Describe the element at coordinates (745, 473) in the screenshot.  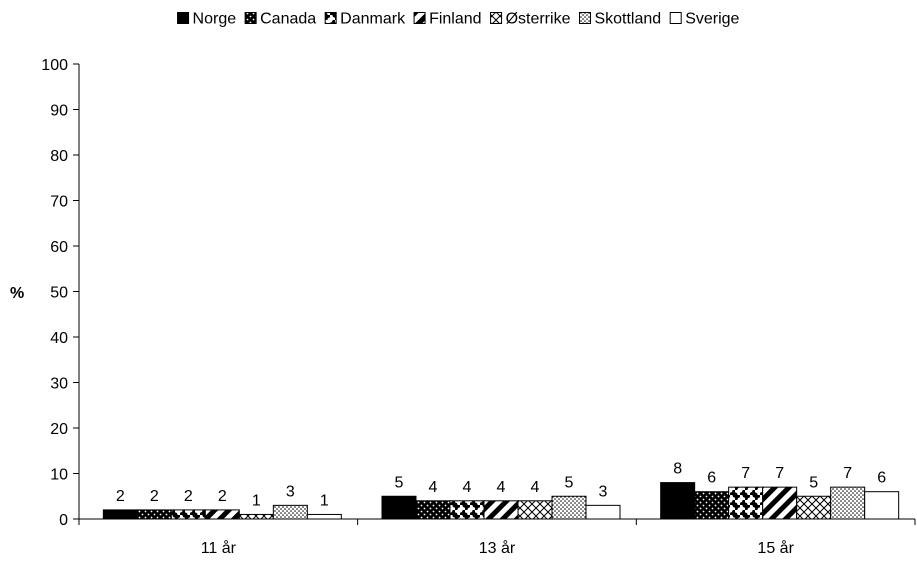
I see `data-label-danmark-15-r: 7` at that location.